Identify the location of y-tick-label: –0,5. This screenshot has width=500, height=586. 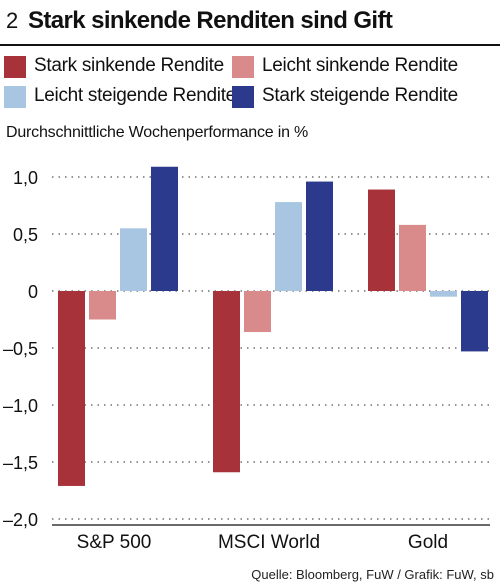
(20, 349).